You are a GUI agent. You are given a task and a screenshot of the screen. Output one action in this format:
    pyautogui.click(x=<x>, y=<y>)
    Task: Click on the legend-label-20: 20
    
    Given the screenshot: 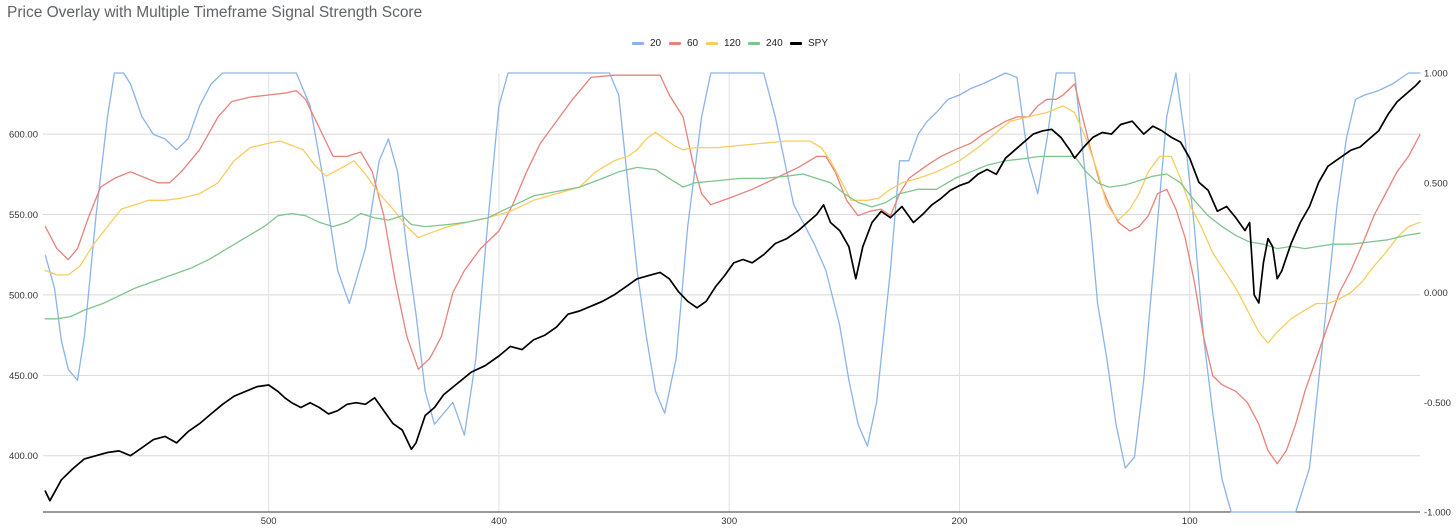 What is the action you would take?
    pyautogui.click(x=656, y=43)
    